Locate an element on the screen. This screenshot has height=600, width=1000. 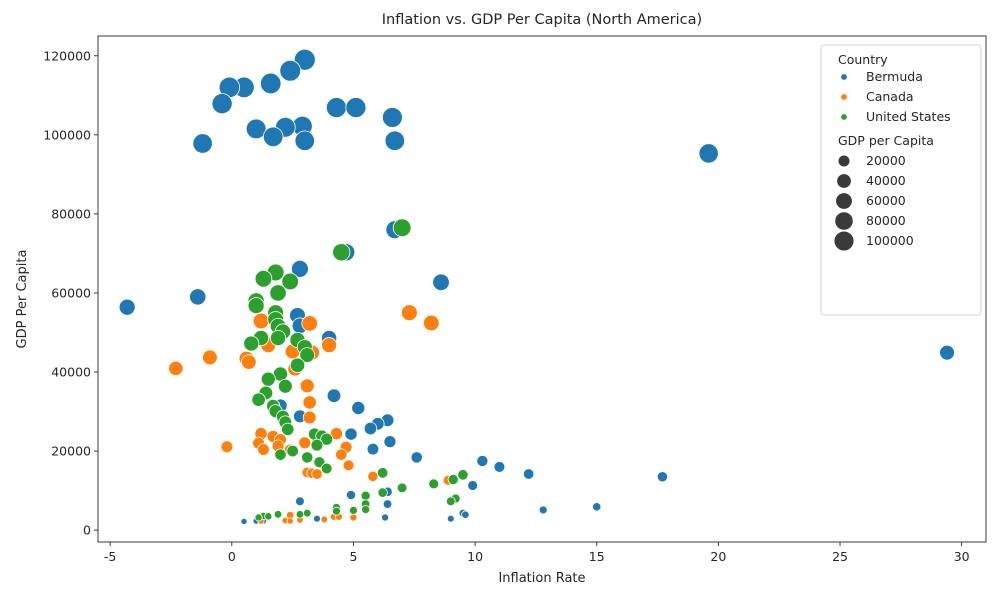
y-tick-label: 80000 is located at coordinates (71, 213).